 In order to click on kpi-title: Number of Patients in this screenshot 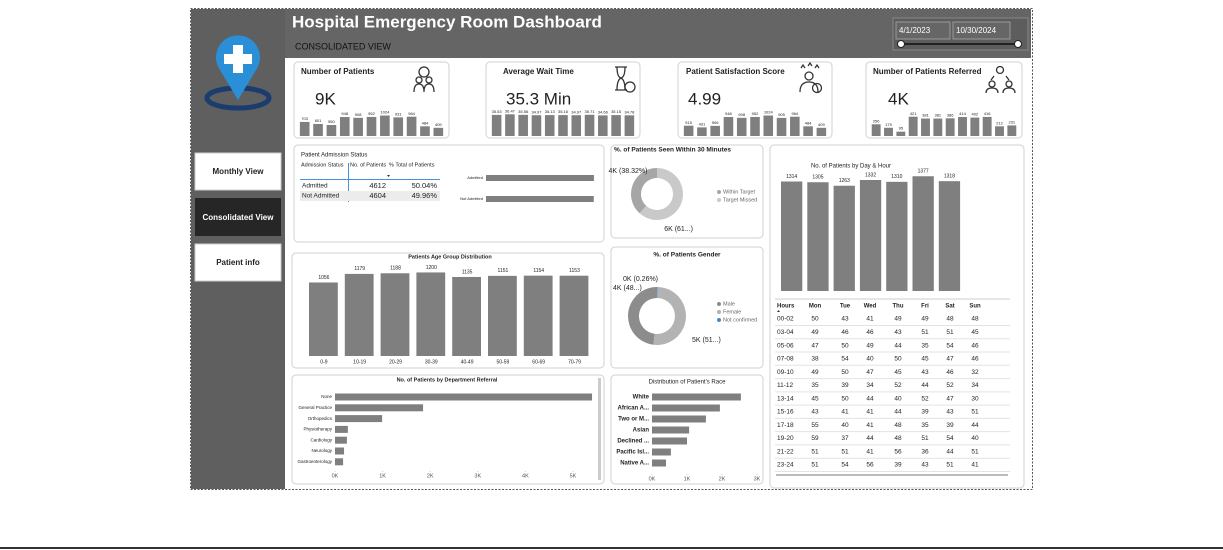, I will do `click(338, 71)`.